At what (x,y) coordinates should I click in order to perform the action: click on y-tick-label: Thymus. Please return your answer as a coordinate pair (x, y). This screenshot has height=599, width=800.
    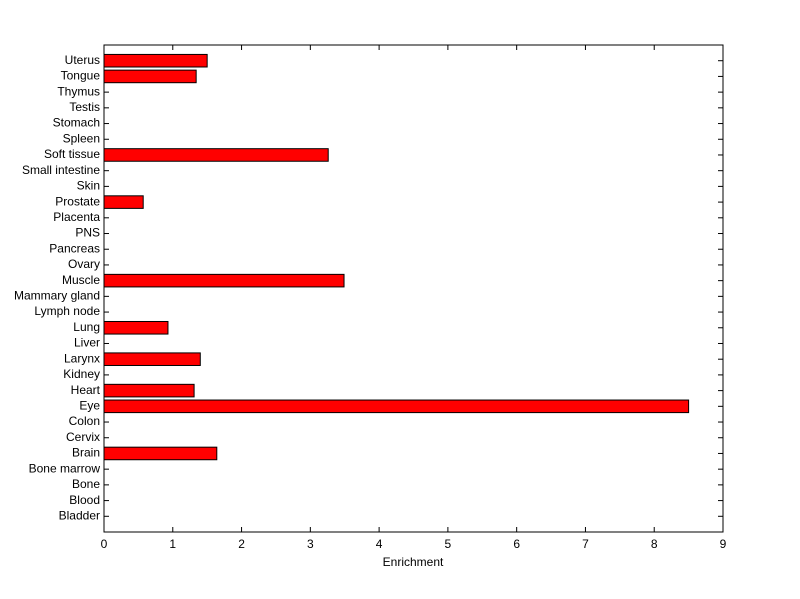
    Looking at the image, I should click on (78, 91).